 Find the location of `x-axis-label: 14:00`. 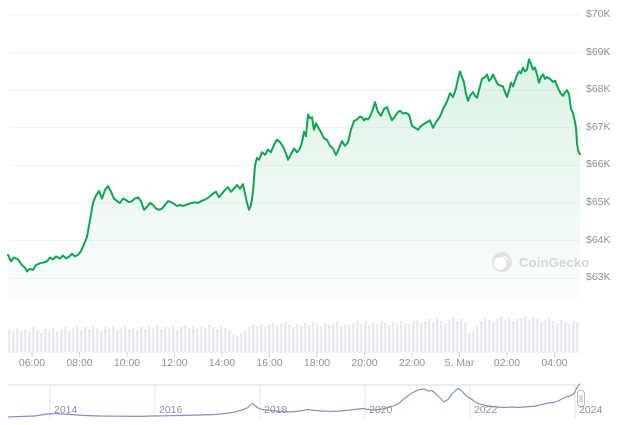

x-axis-label: 14:00 is located at coordinates (222, 363).